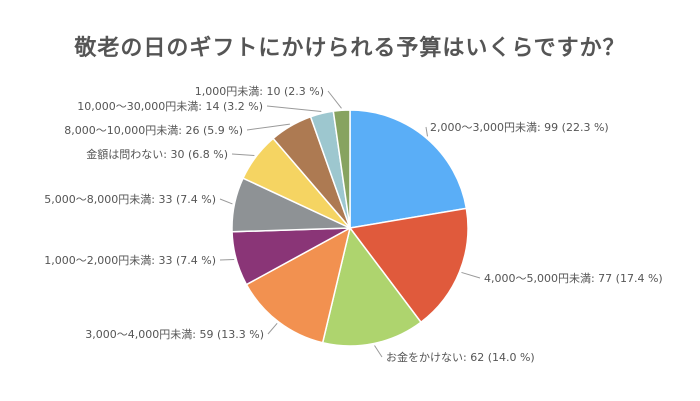 The width and height of the screenshot is (700, 401). Describe the element at coordinates (174, 334) in the screenshot. I see `slice-label: 3,000～4,000円未満: 59 (13.3 %)` at that location.